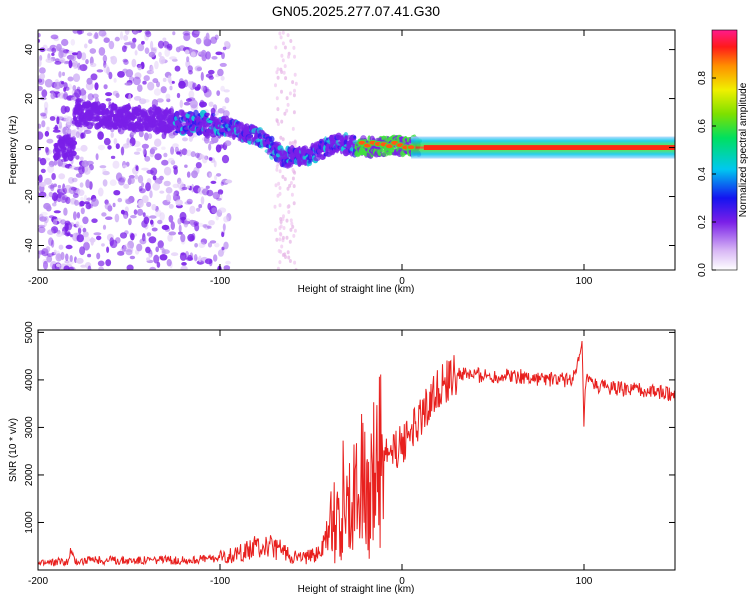  Describe the element at coordinates (702, 126) in the screenshot. I see `colorbar-tick-label: 0.6` at that location.